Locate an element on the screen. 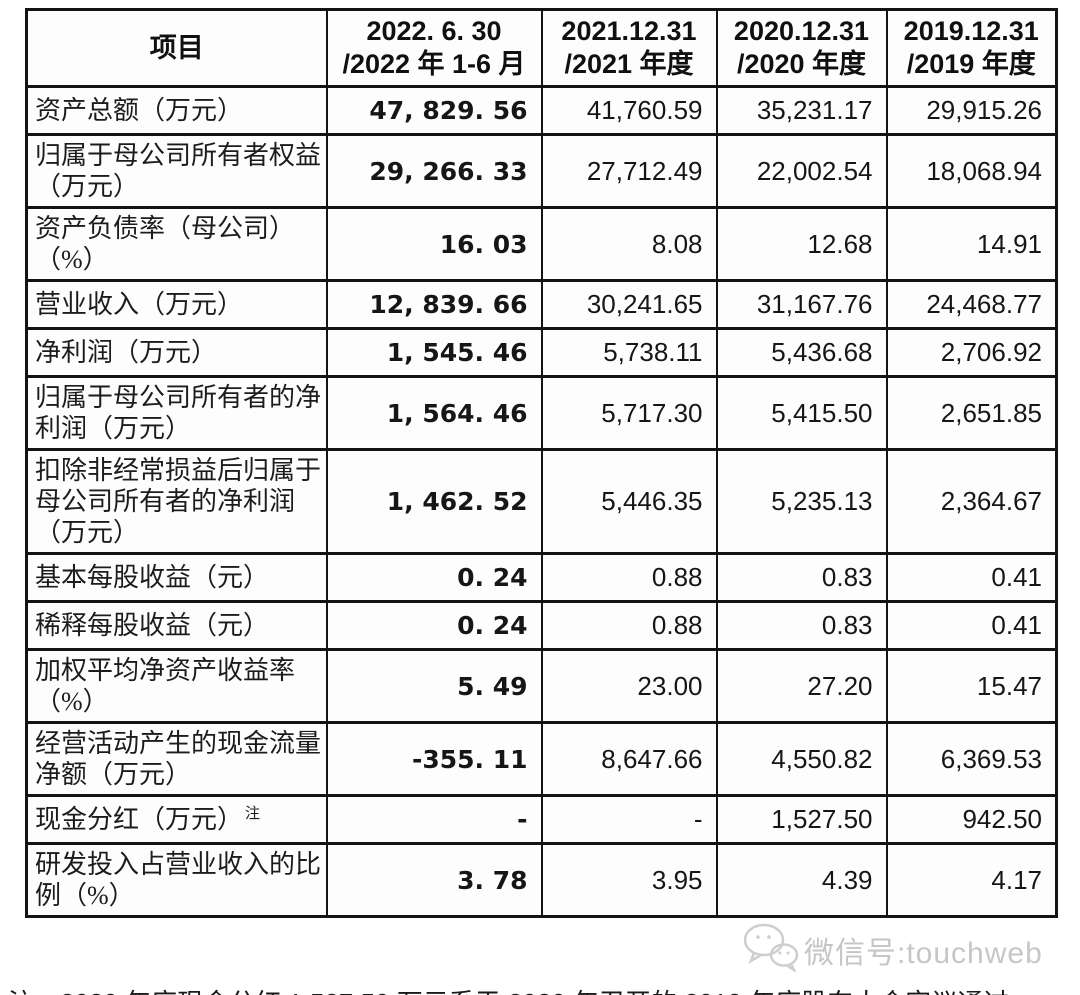  value-cell: 3. 78 is located at coordinates (434, 880).